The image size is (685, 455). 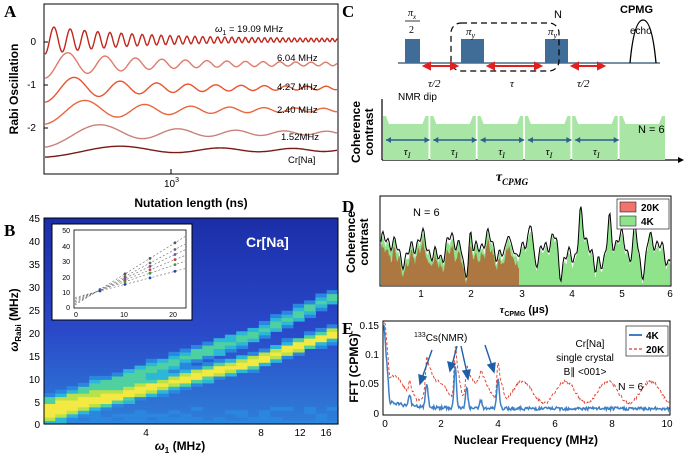 What do you see at coordinates (9, 230) in the screenshot?
I see `panel-b-letter: B` at bounding box center [9, 230].